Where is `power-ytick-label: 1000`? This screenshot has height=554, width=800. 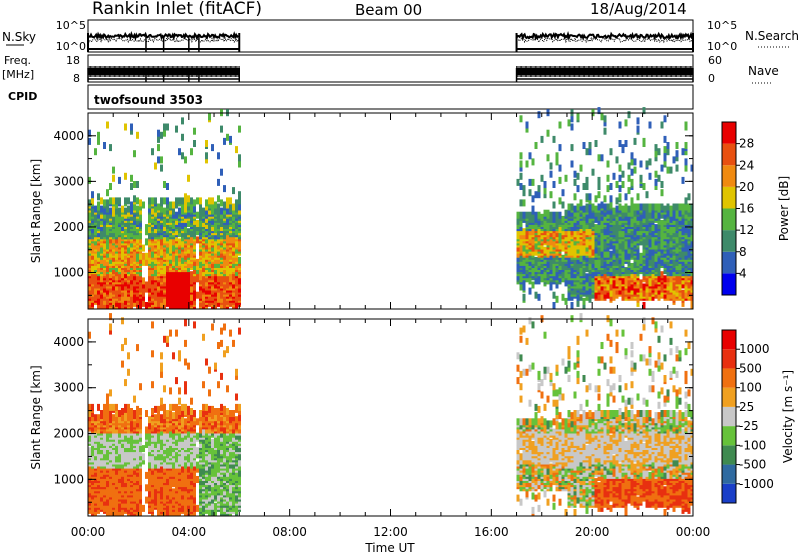
power-ytick-label: 1000 is located at coordinates (68, 273).